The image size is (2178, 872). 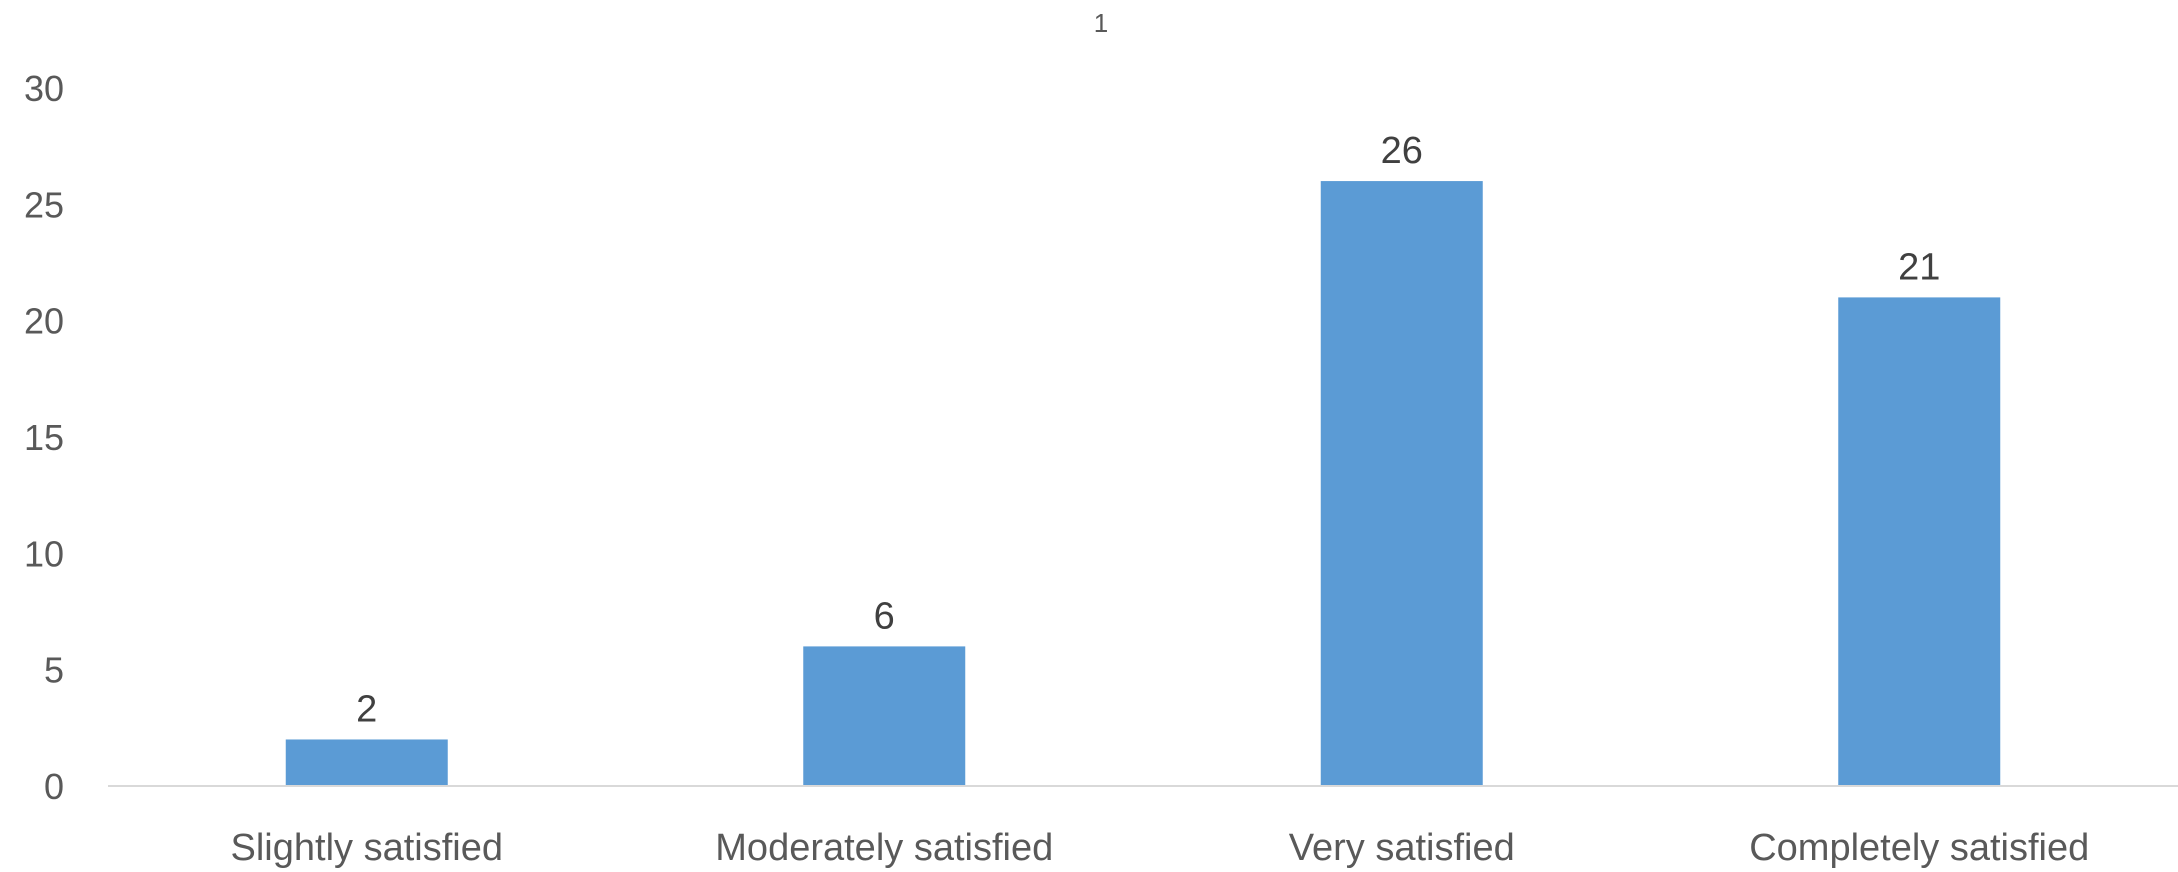 I want to click on y-tick-label: 0, so click(x=54, y=786).